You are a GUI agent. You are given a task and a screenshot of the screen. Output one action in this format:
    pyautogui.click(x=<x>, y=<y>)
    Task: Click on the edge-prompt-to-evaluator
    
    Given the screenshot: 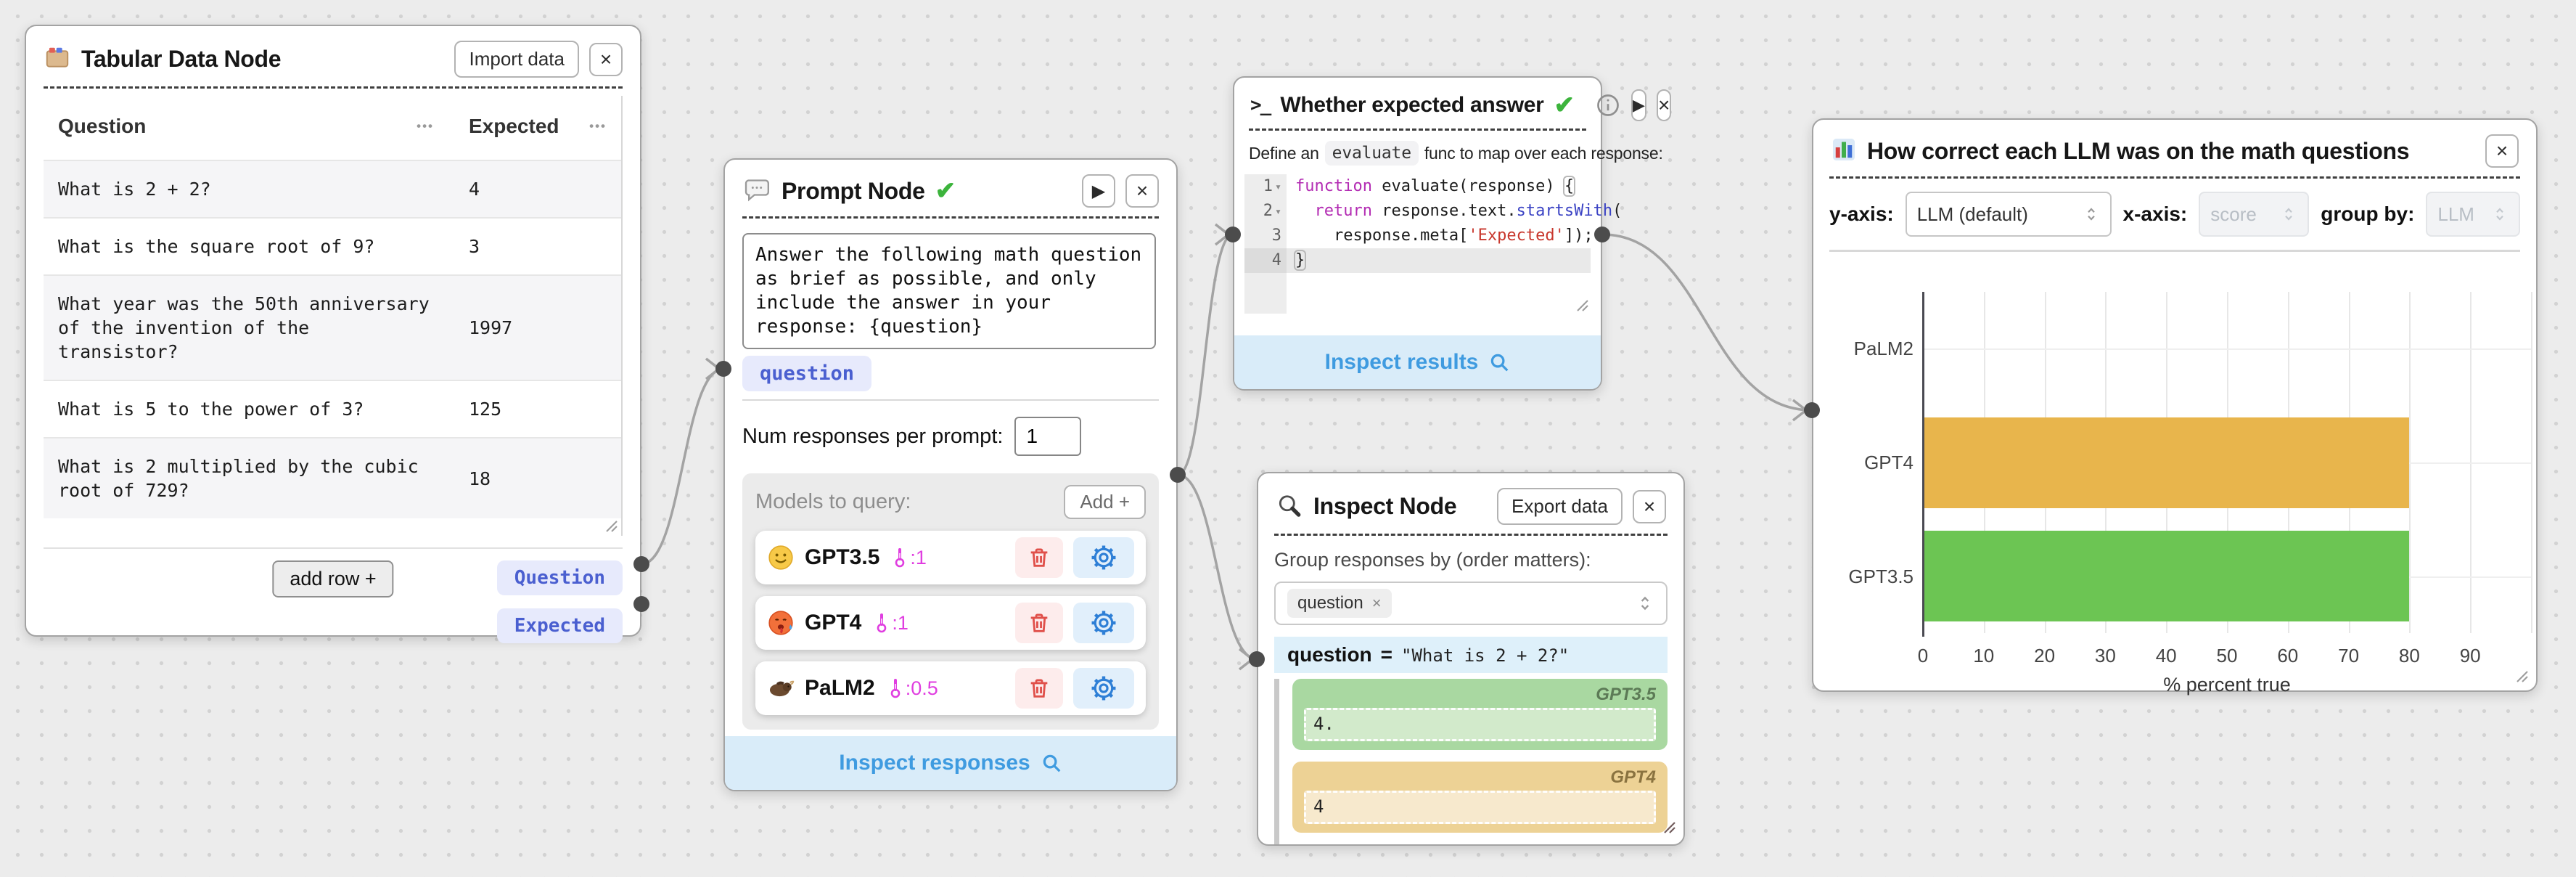 What is the action you would take?
    pyautogui.click(x=1205, y=354)
    